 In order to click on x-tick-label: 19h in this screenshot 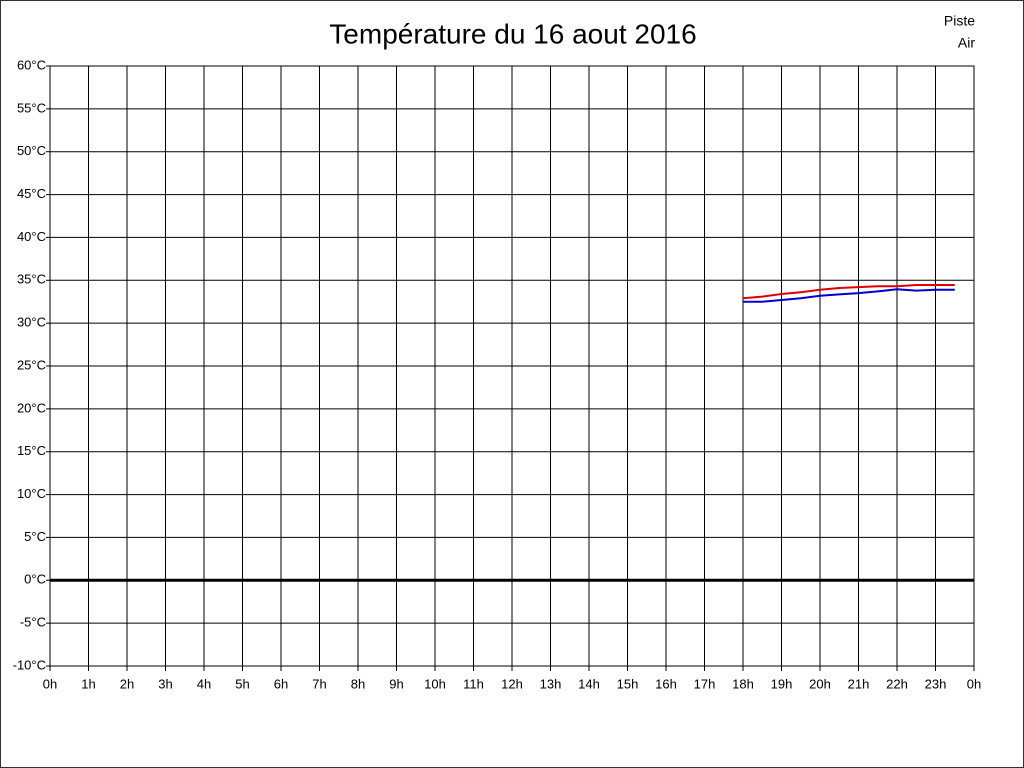, I will do `click(782, 683)`.